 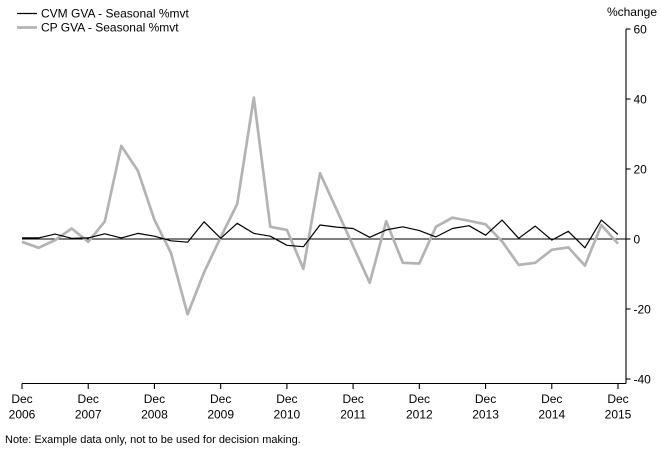 I want to click on x-tick-label-year: 2010, so click(x=287, y=415).